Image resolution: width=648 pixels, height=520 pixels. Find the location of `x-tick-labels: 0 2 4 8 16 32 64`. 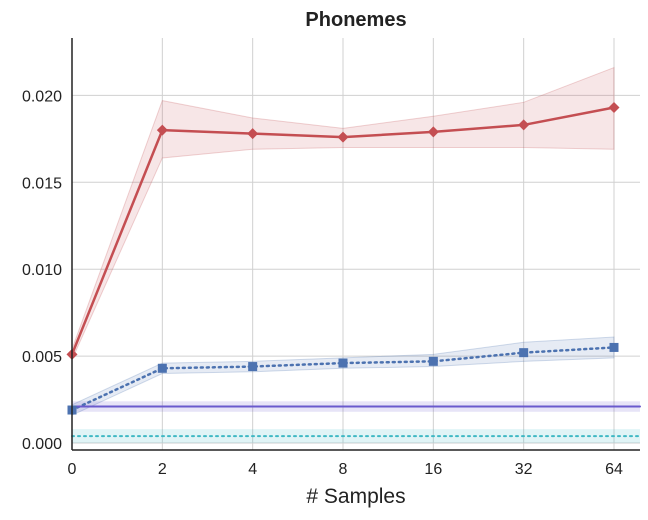

x-tick-labels: 0 2 4 8 16 32 64 is located at coordinates (345, 469).